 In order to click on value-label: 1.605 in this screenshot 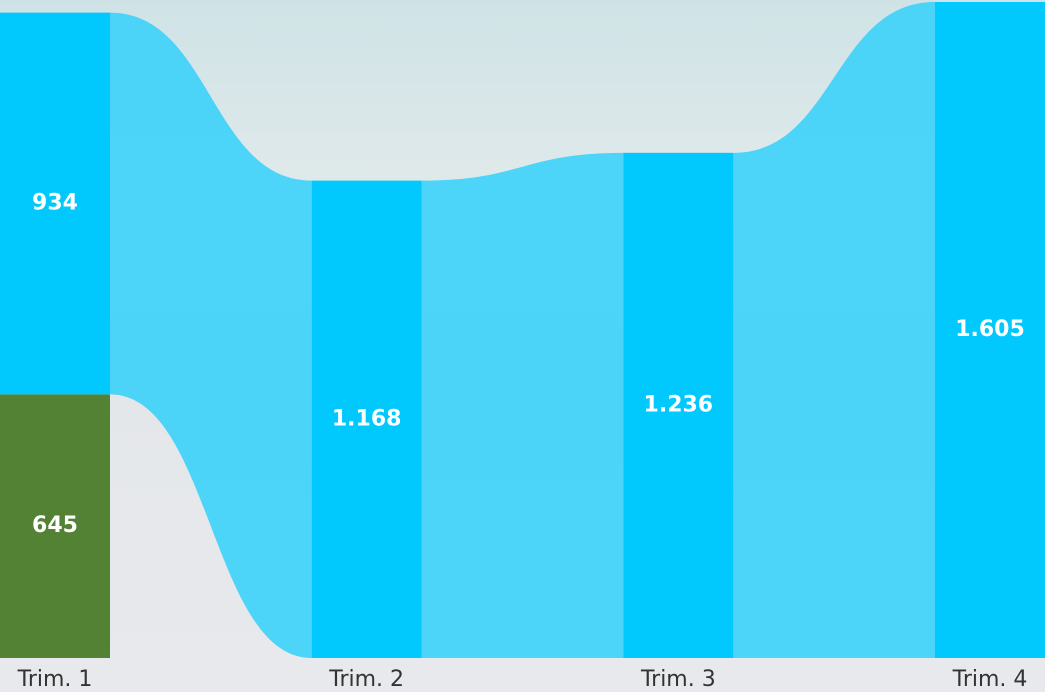, I will do `click(990, 329)`.